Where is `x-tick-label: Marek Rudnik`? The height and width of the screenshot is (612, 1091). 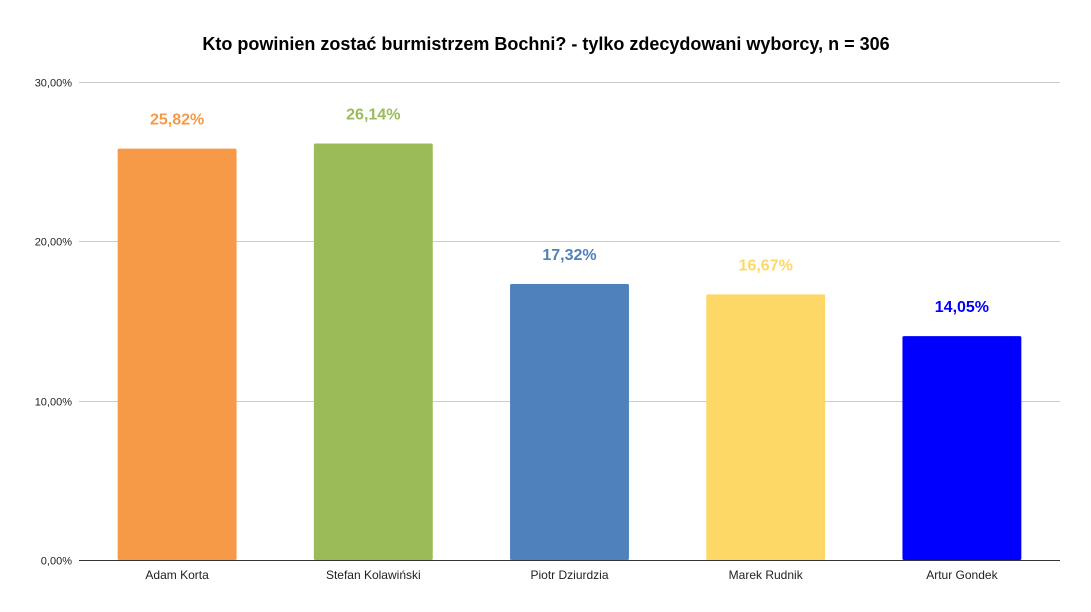 x-tick-label: Marek Rudnik is located at coordinates (766, 575).